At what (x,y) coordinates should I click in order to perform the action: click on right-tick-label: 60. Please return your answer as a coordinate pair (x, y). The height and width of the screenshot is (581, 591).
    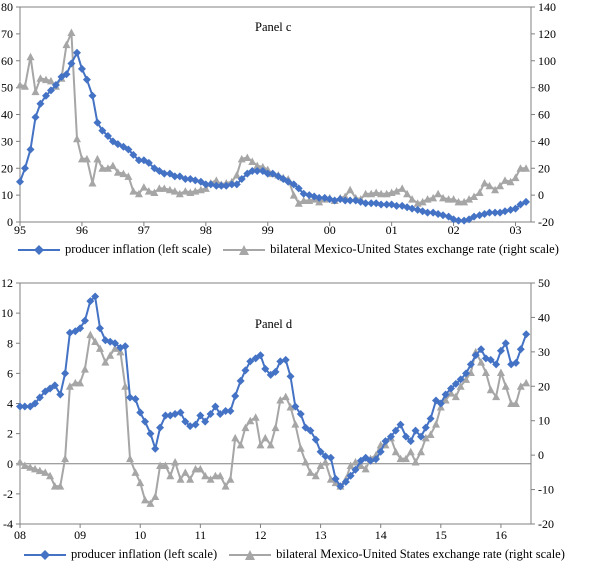
    Looking at the image, I should click on (544, 115).